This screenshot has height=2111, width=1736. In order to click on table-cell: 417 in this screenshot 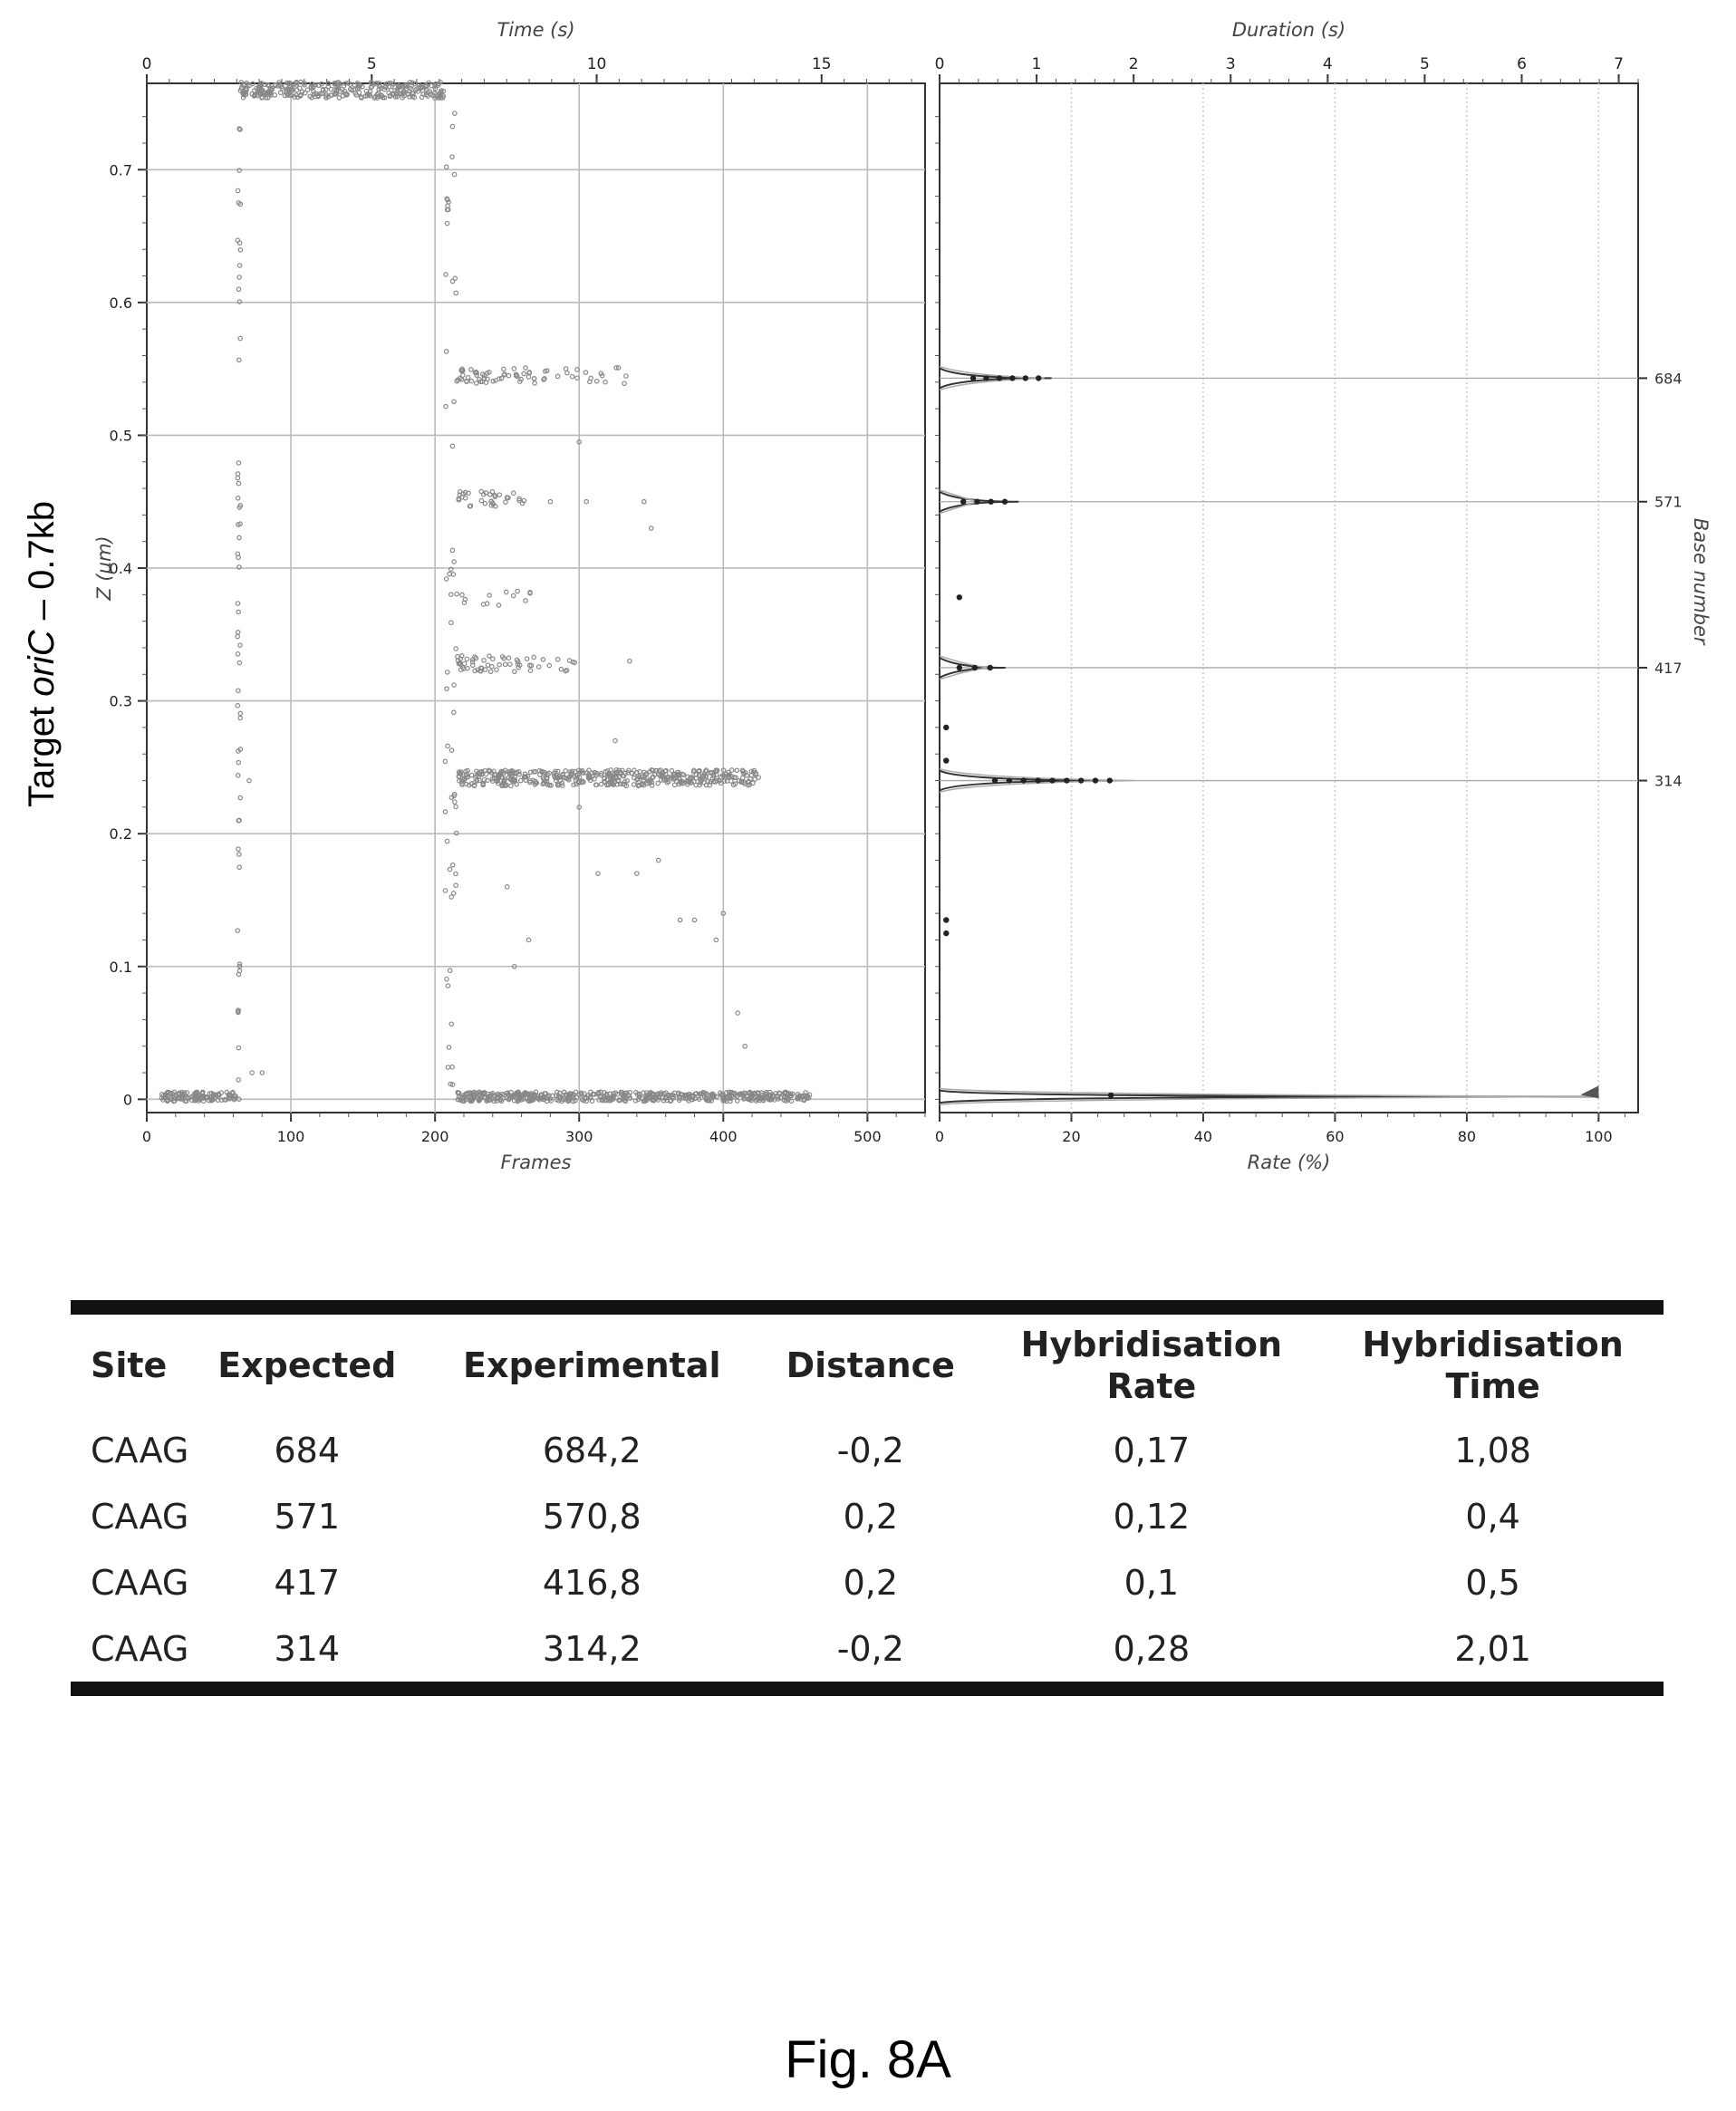, I will do `click(307, 1583)`.